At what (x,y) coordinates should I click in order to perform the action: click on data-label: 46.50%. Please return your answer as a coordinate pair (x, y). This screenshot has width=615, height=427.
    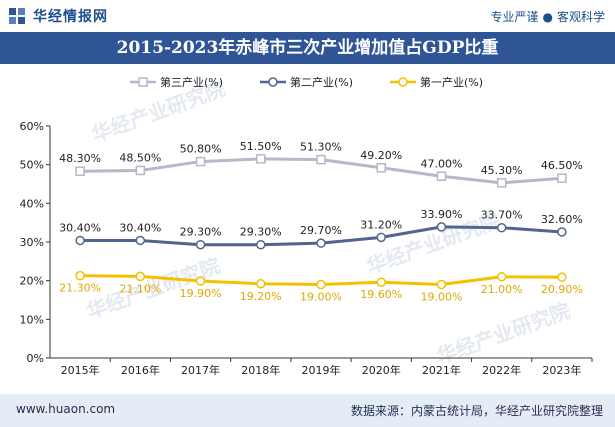
    Looking at the image, I should click on (562, 165).